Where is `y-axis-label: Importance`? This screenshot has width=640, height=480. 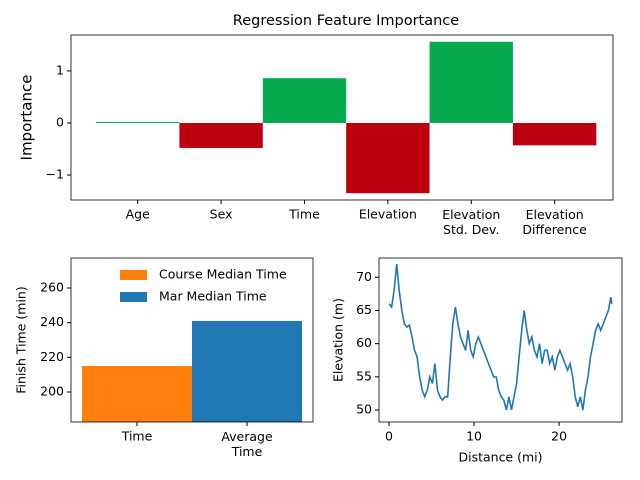
y-axis-label: Importance is located at coordinates (27, 118).